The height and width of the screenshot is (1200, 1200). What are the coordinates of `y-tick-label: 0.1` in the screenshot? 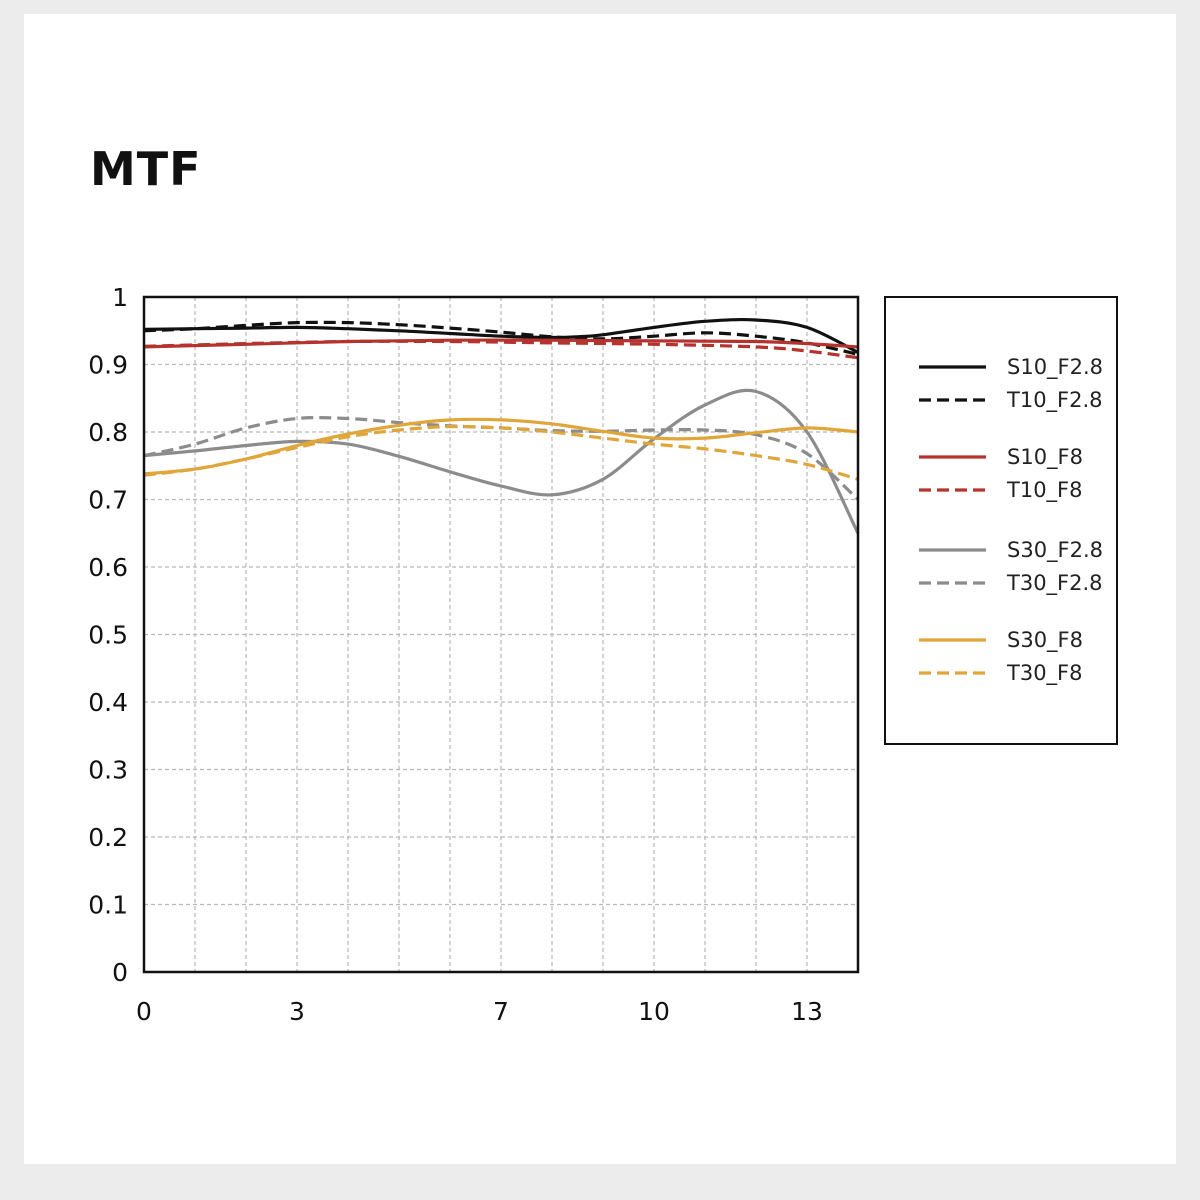 It's located at (108, 905).